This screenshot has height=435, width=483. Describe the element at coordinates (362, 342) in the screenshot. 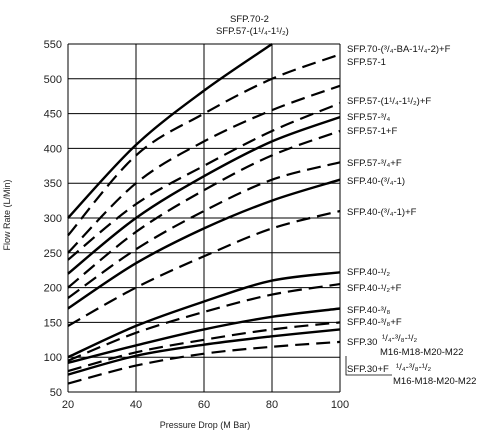

I see `label-sfp30: SFP.30` at that location.